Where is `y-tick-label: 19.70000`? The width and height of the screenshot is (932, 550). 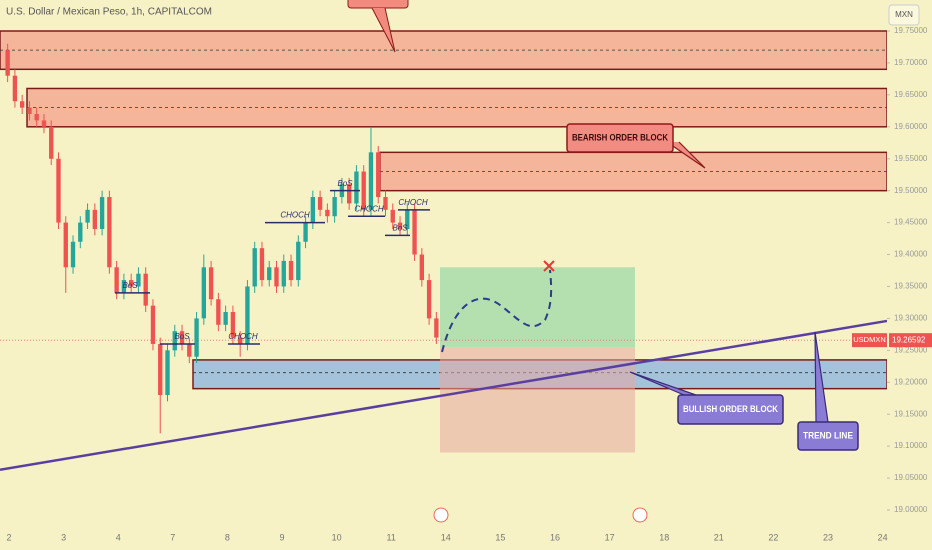
y-tick-label: 19.70000 is located at coordinates (911, 62).